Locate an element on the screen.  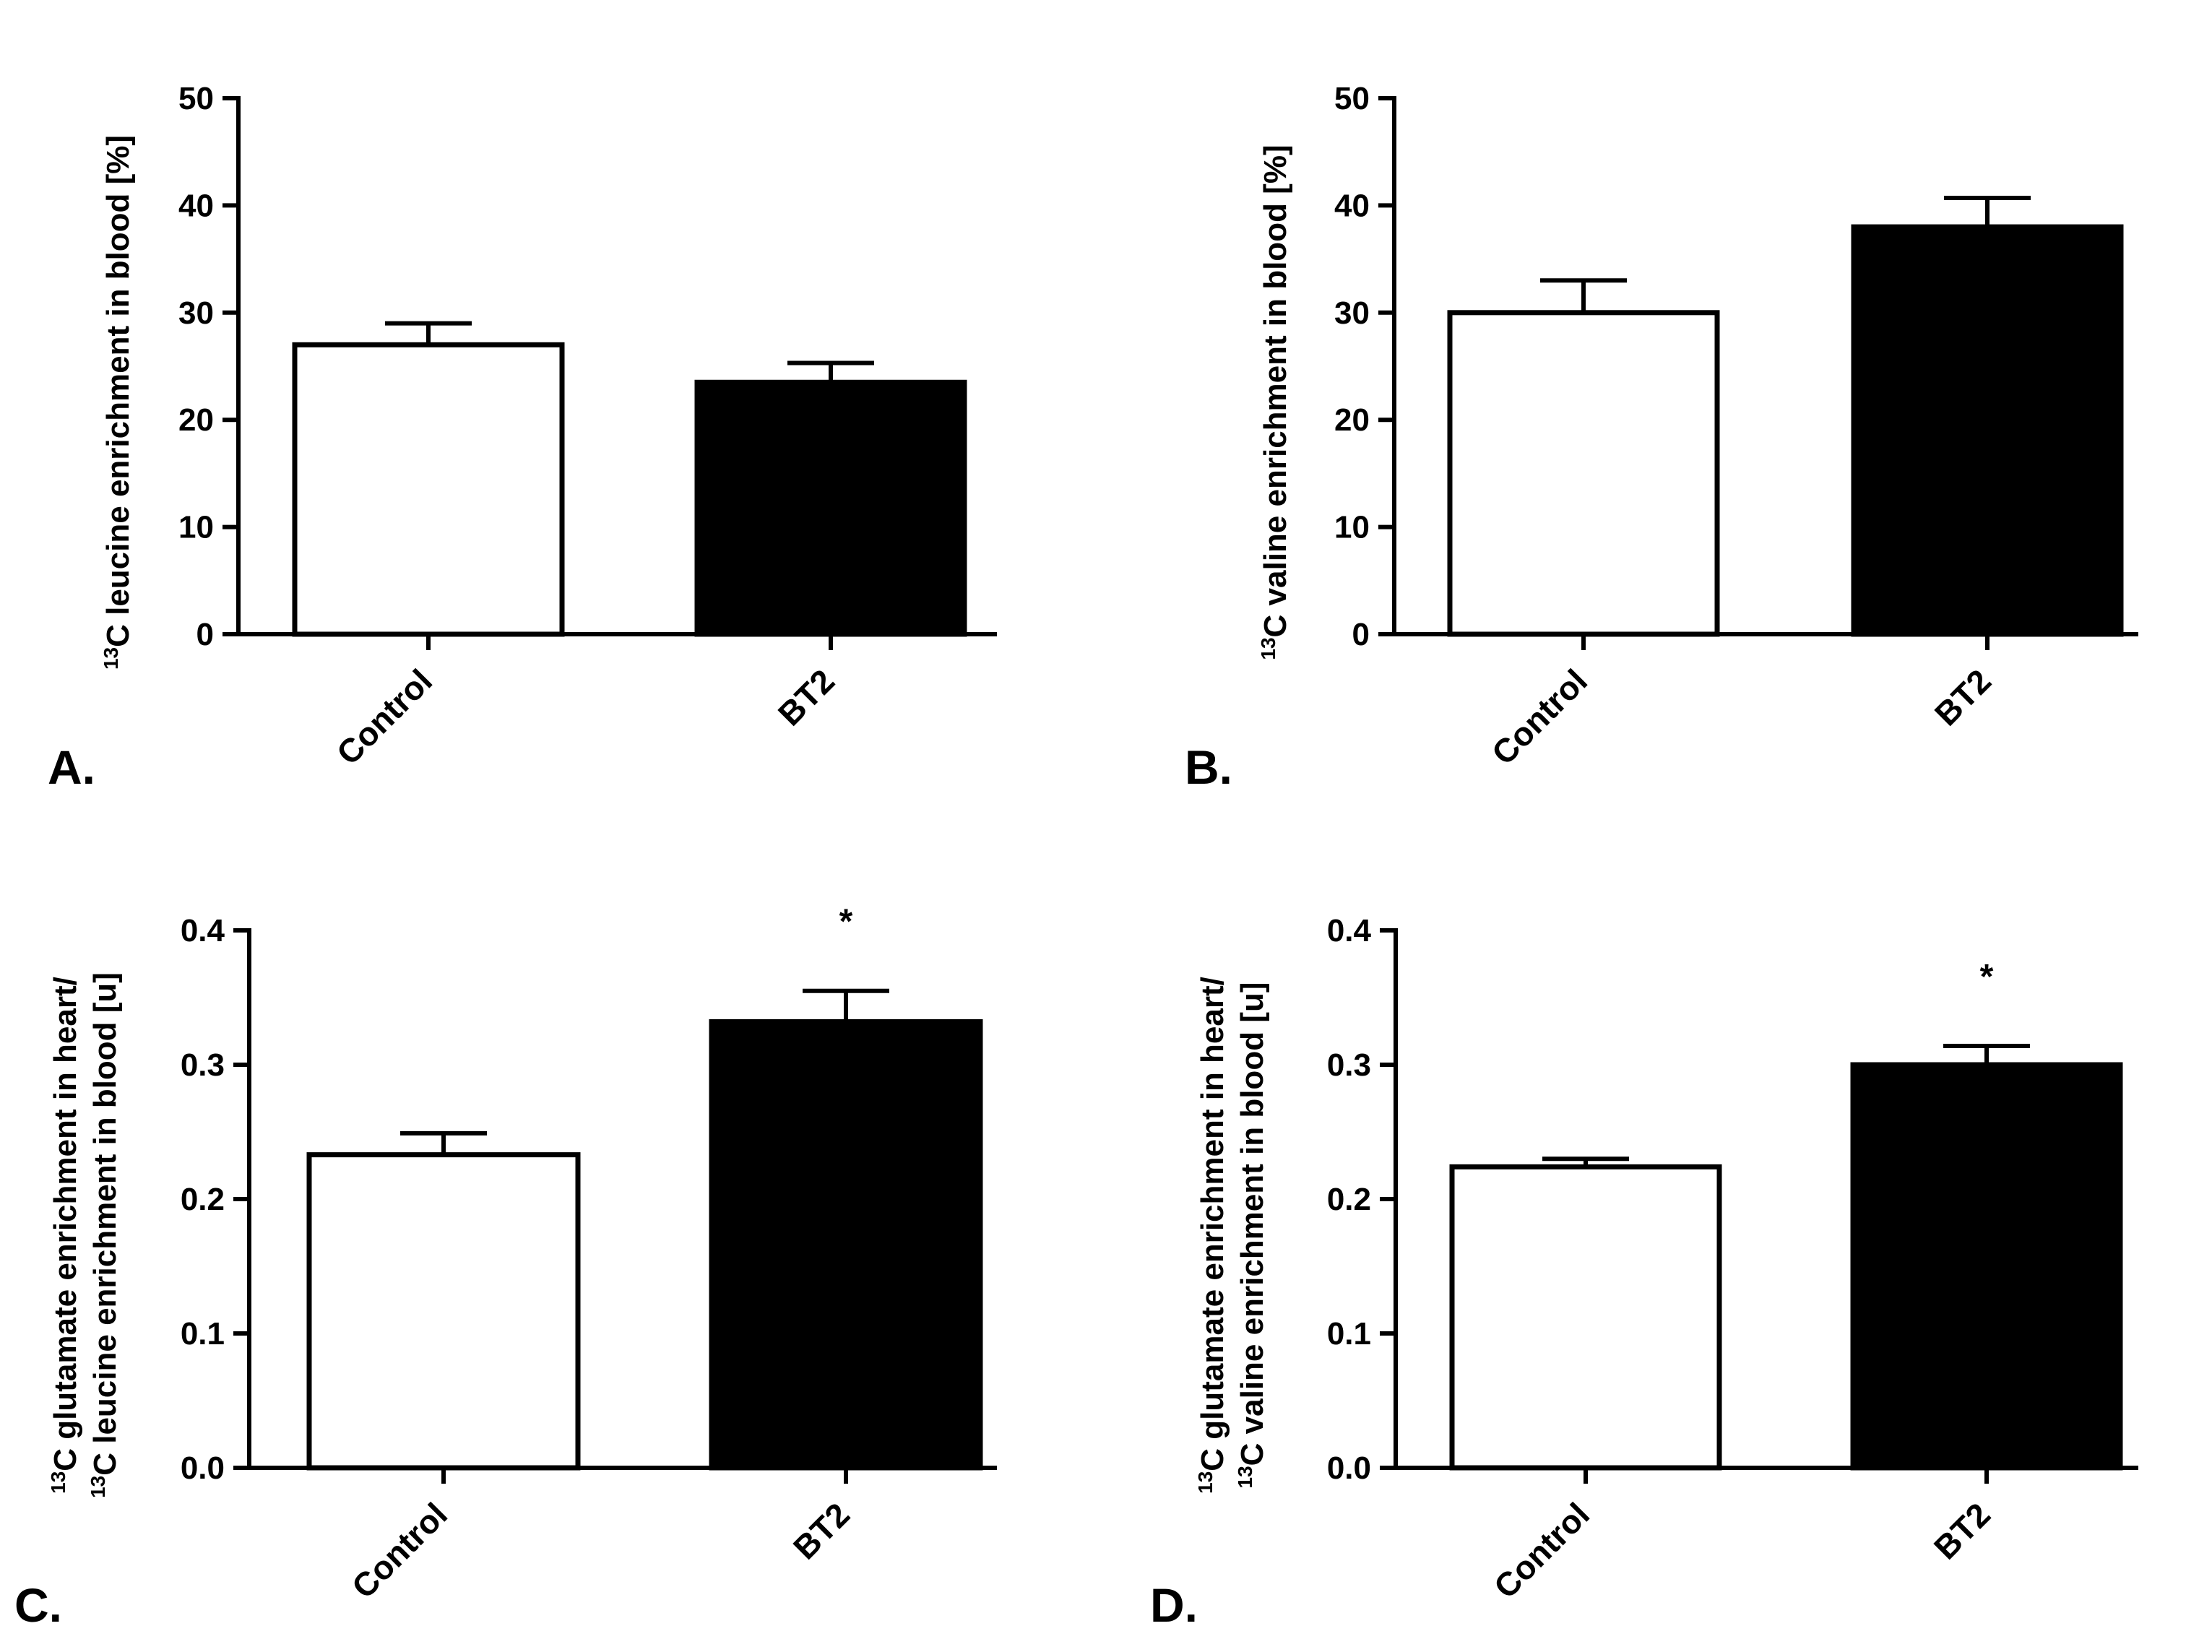
panel-letter: A. is located at coordinates (71, 767).